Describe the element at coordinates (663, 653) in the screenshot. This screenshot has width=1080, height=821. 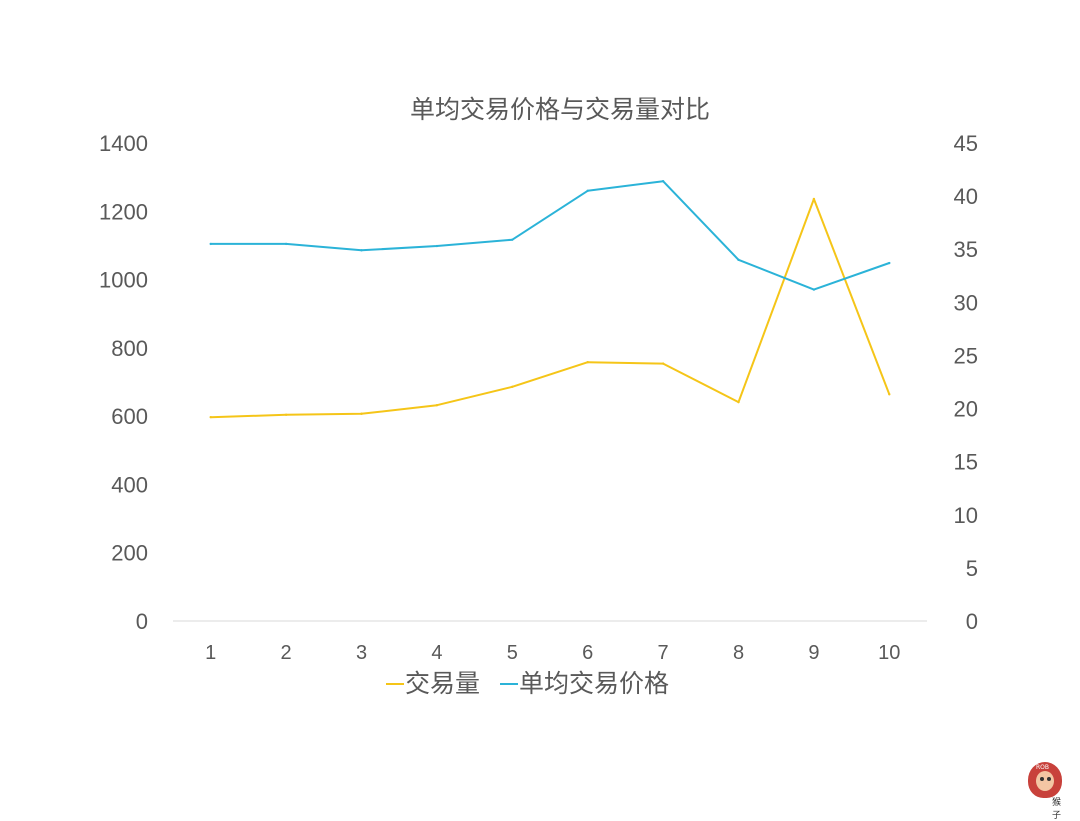
I see `x-tick-label: 7` at that location.